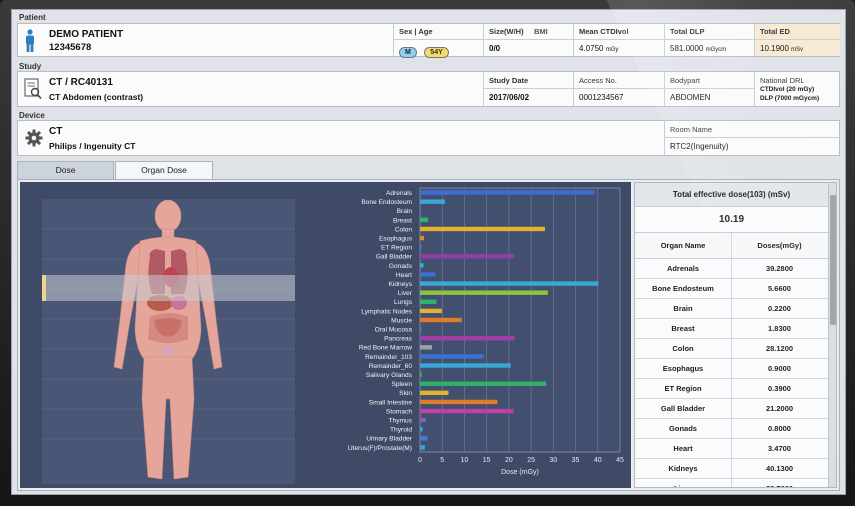 The height and width of the screenshot is (506, 855). I want to click on organ-name-cell: Breast, so click(683, 328).